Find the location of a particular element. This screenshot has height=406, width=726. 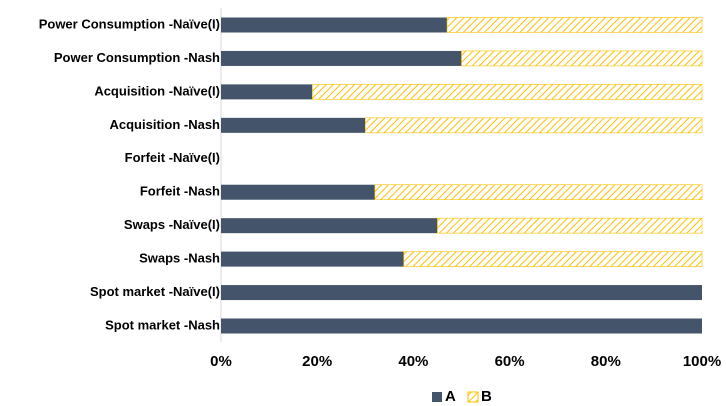

y-tick-label: Forfeit -Nash is located at coordinates (180, 191).